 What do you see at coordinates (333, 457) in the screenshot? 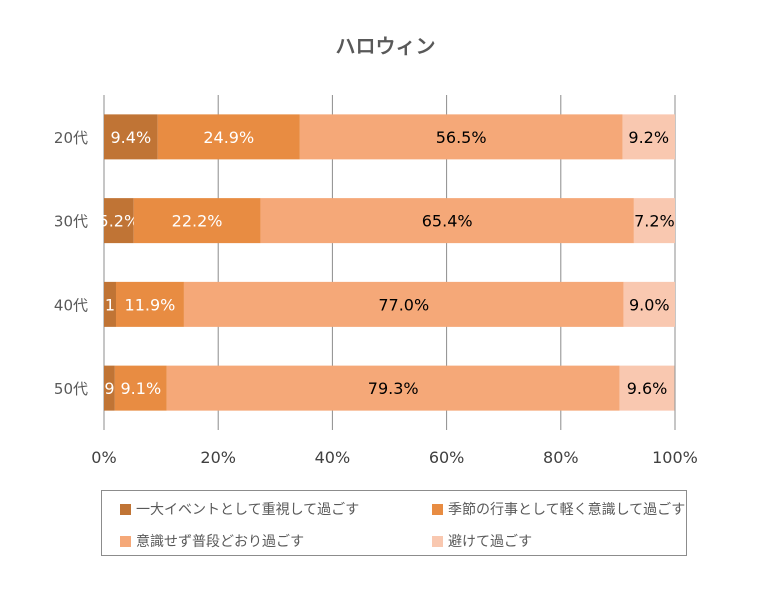
I see `x-tick-label: 40%` at bounding box center [333, 457].